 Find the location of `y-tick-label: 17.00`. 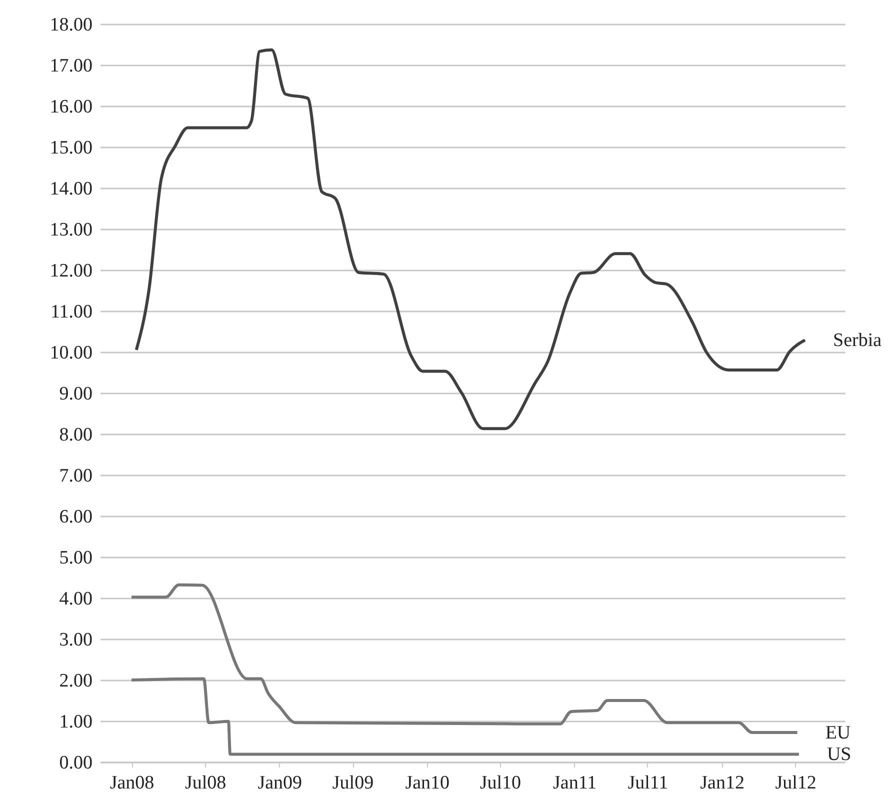

y-tick-label: 17.00 is located at coordinates (71, 66).